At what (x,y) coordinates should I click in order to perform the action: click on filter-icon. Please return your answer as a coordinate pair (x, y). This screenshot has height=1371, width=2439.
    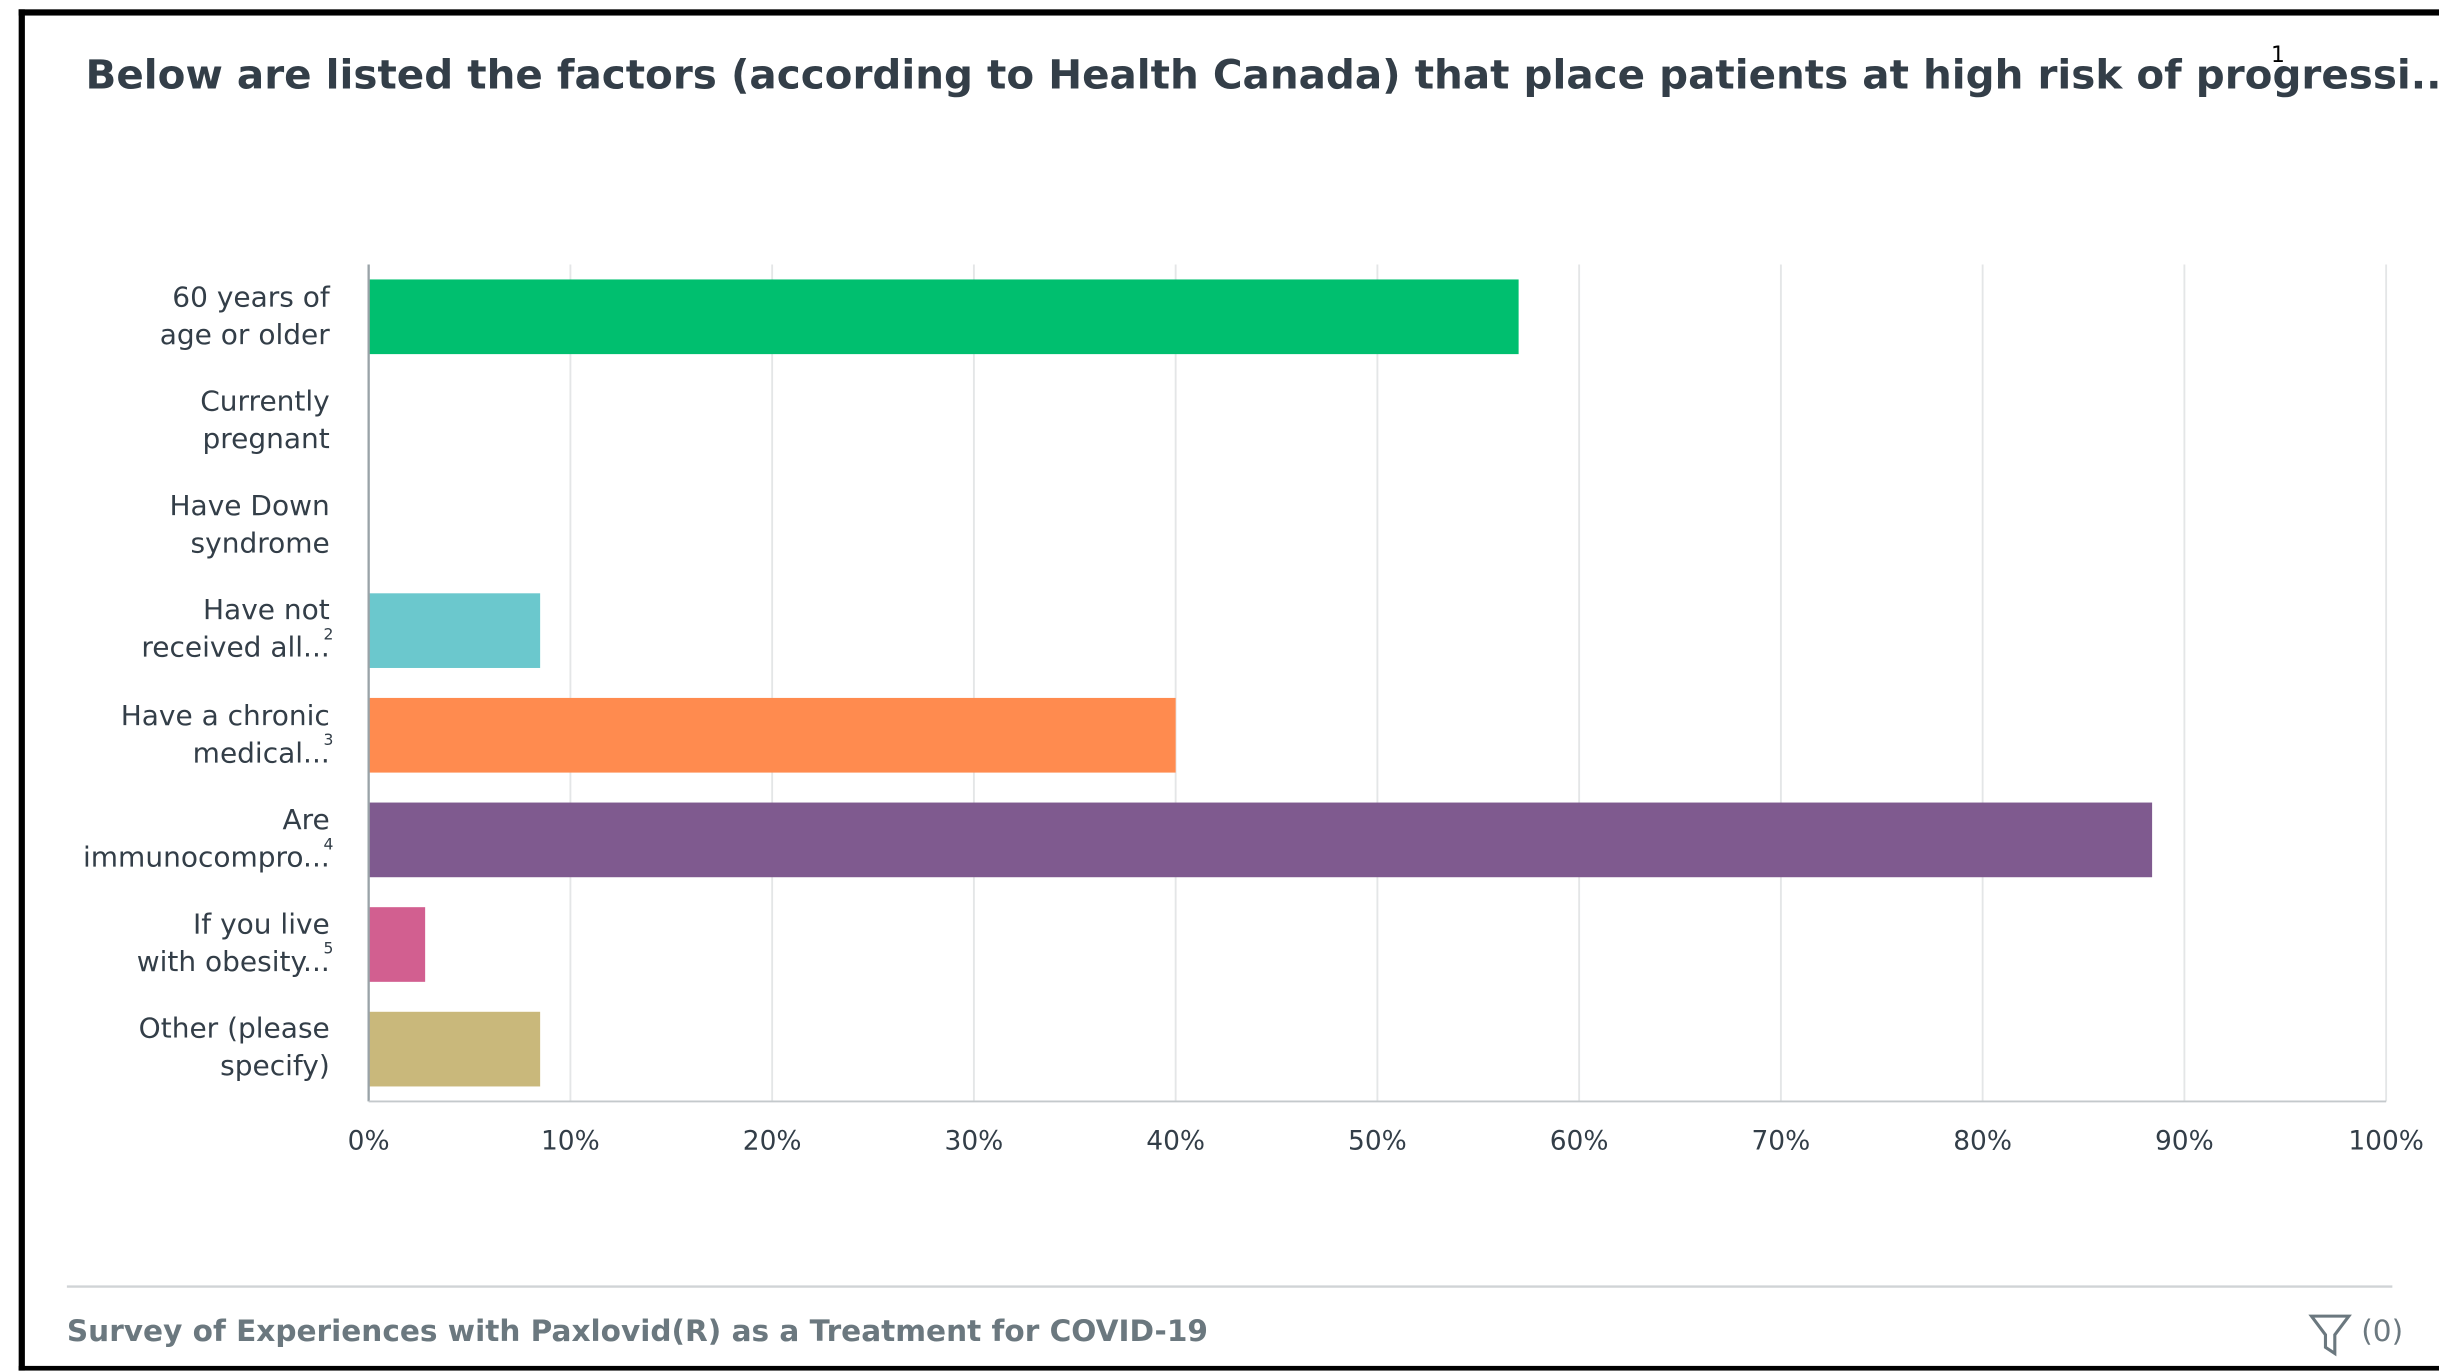
    Looking at the image, I should click on (2330, 1335).